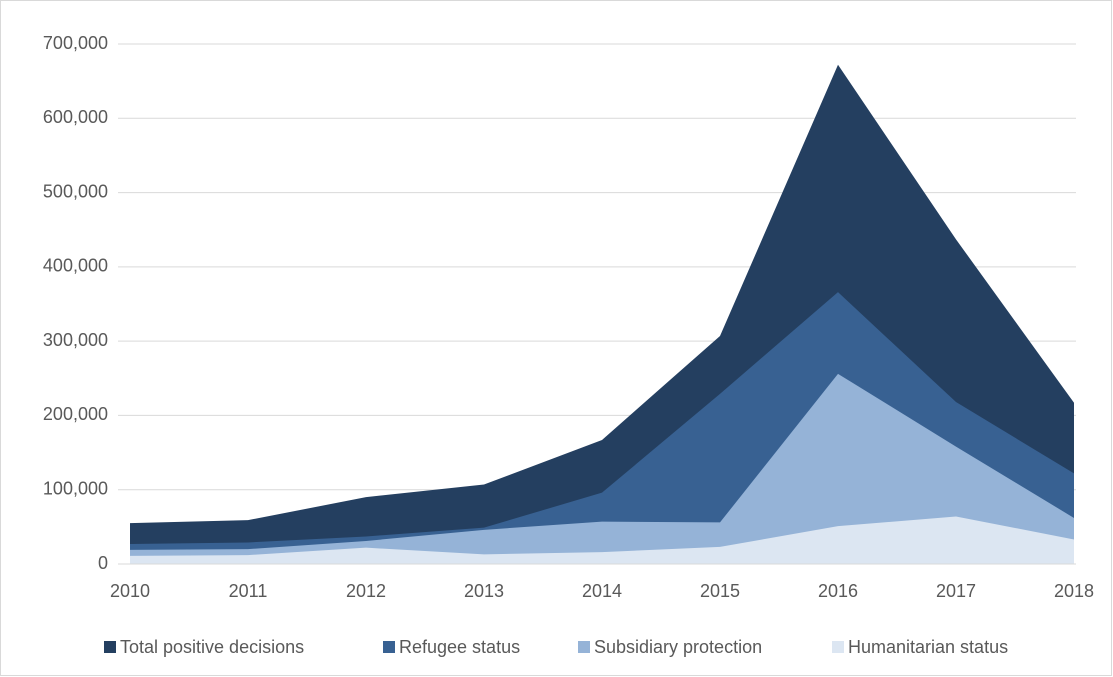 The width and height of the screenshot is (1113, 677). I want to click on x-tick-label: 2014, so click(602, 591).